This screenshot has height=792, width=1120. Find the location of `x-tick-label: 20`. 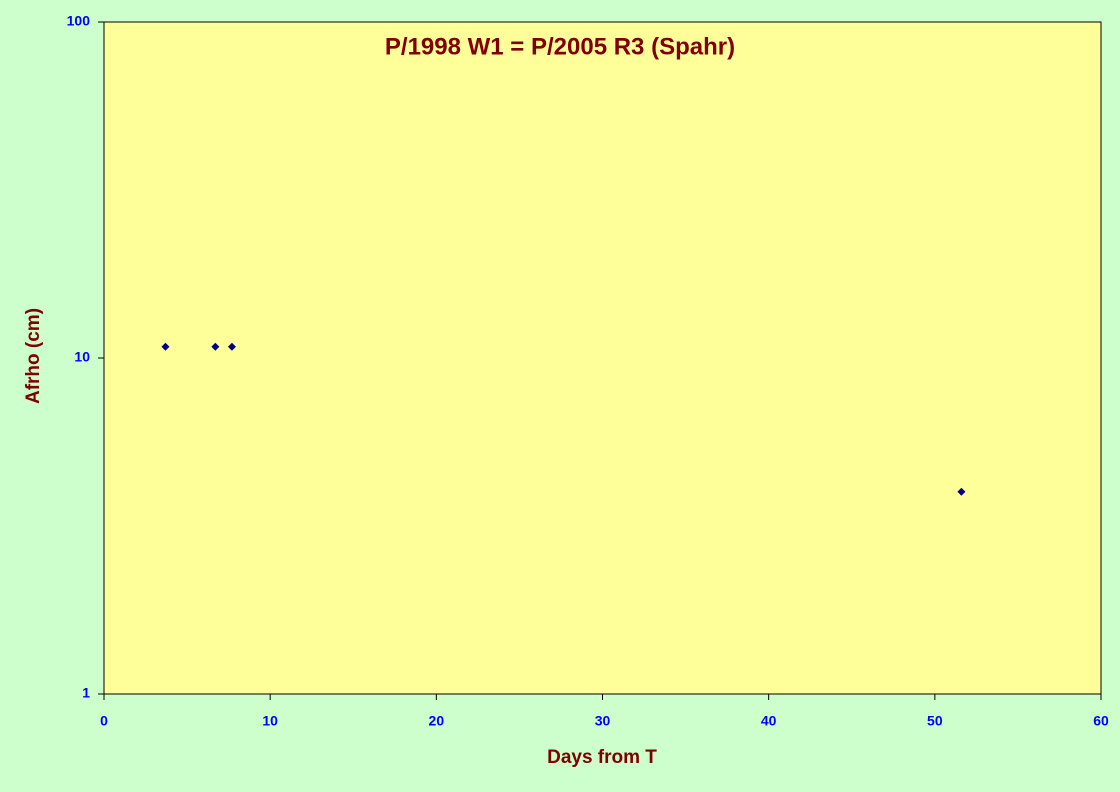

x-tick-label: 20 is located at coordinates (437, 721).